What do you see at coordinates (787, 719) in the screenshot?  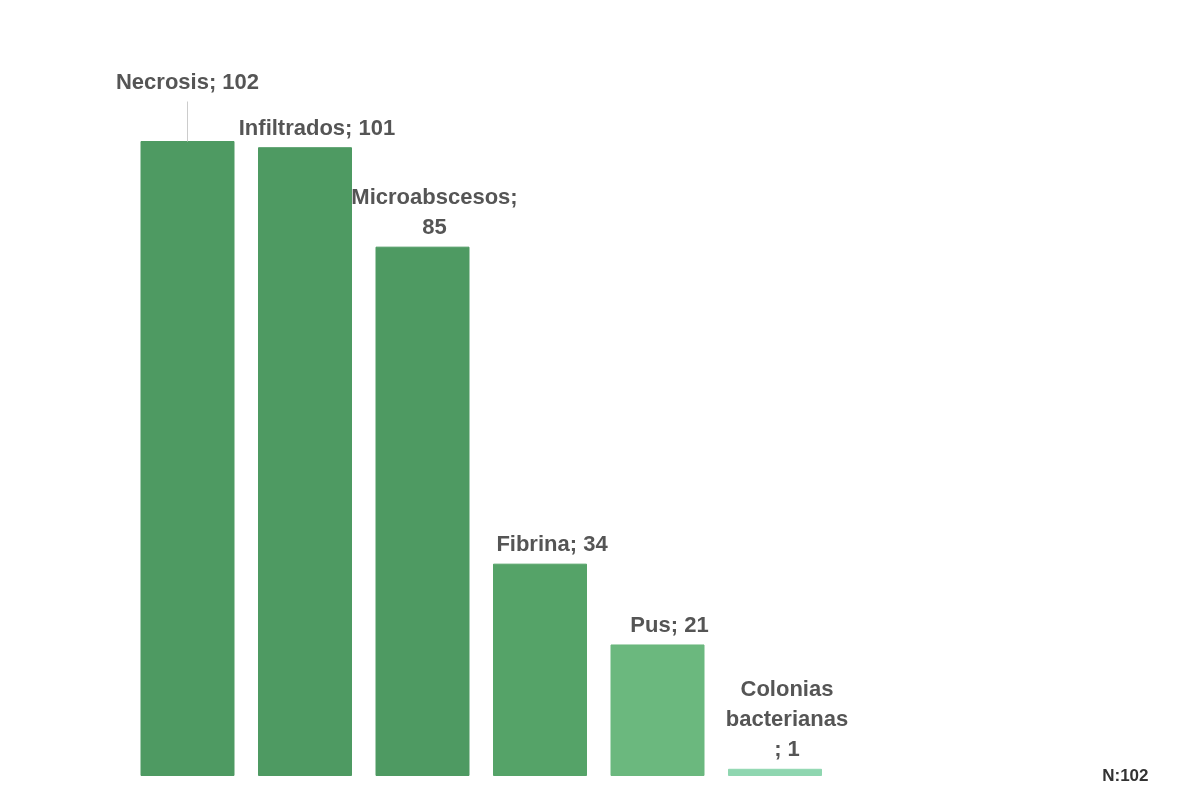 I see `data-label: Colonias bacterianas ; 1` at bounding box center [787, 719].